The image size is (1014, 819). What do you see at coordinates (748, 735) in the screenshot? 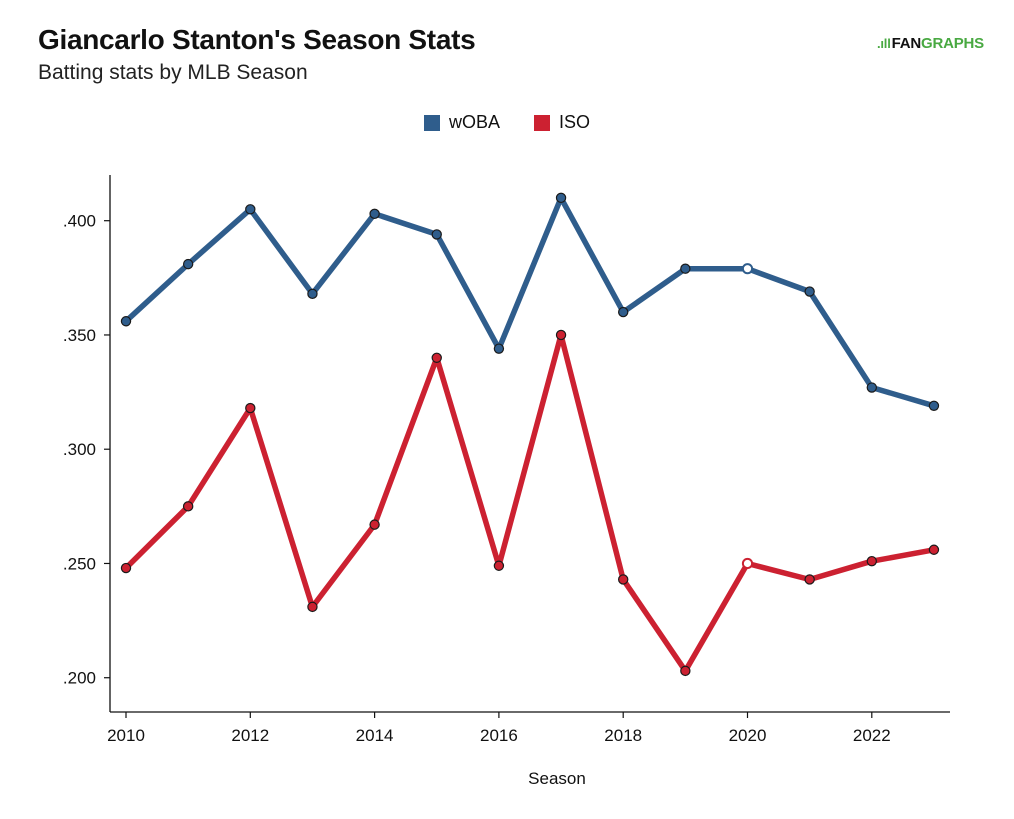
I see `x-tick-label: 2020` at bounding box center [748, 735].